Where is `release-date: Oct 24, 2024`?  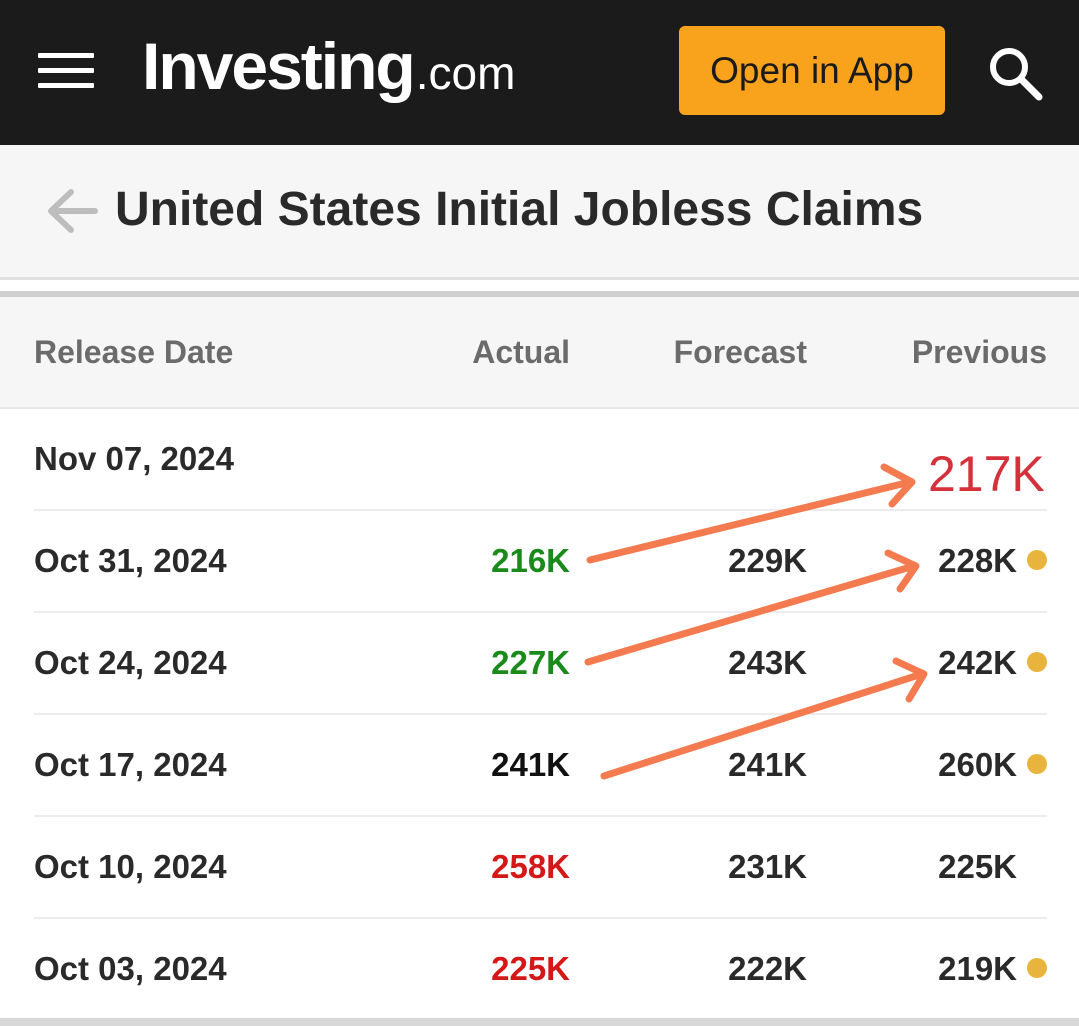 release-date: Oct 24, 2024 is located at coordinates (130, 662).